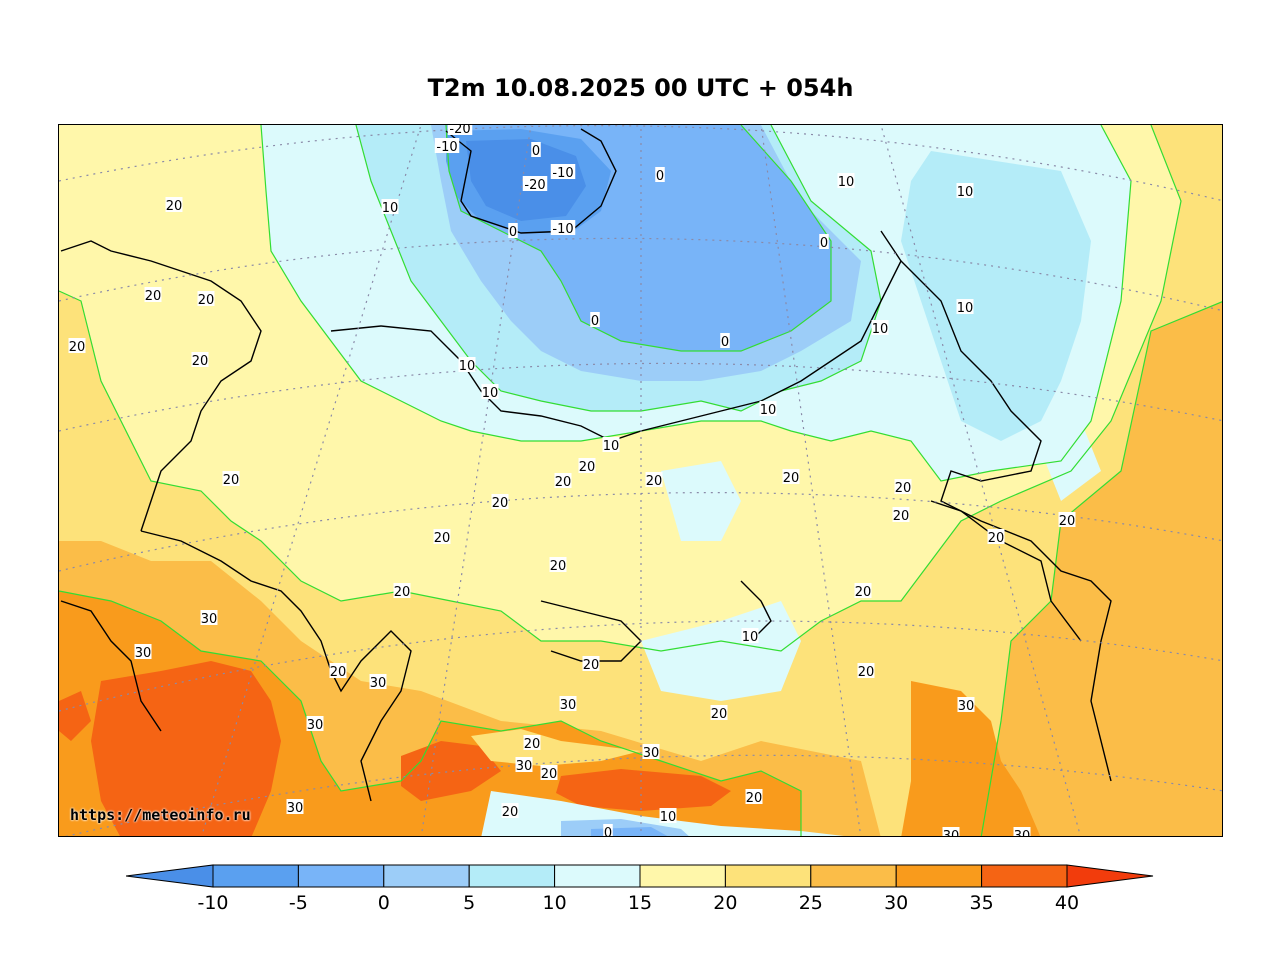  Describe the element at coordinates (75, 716) in the screenshot. I see `fill-35-40-small` at that location.